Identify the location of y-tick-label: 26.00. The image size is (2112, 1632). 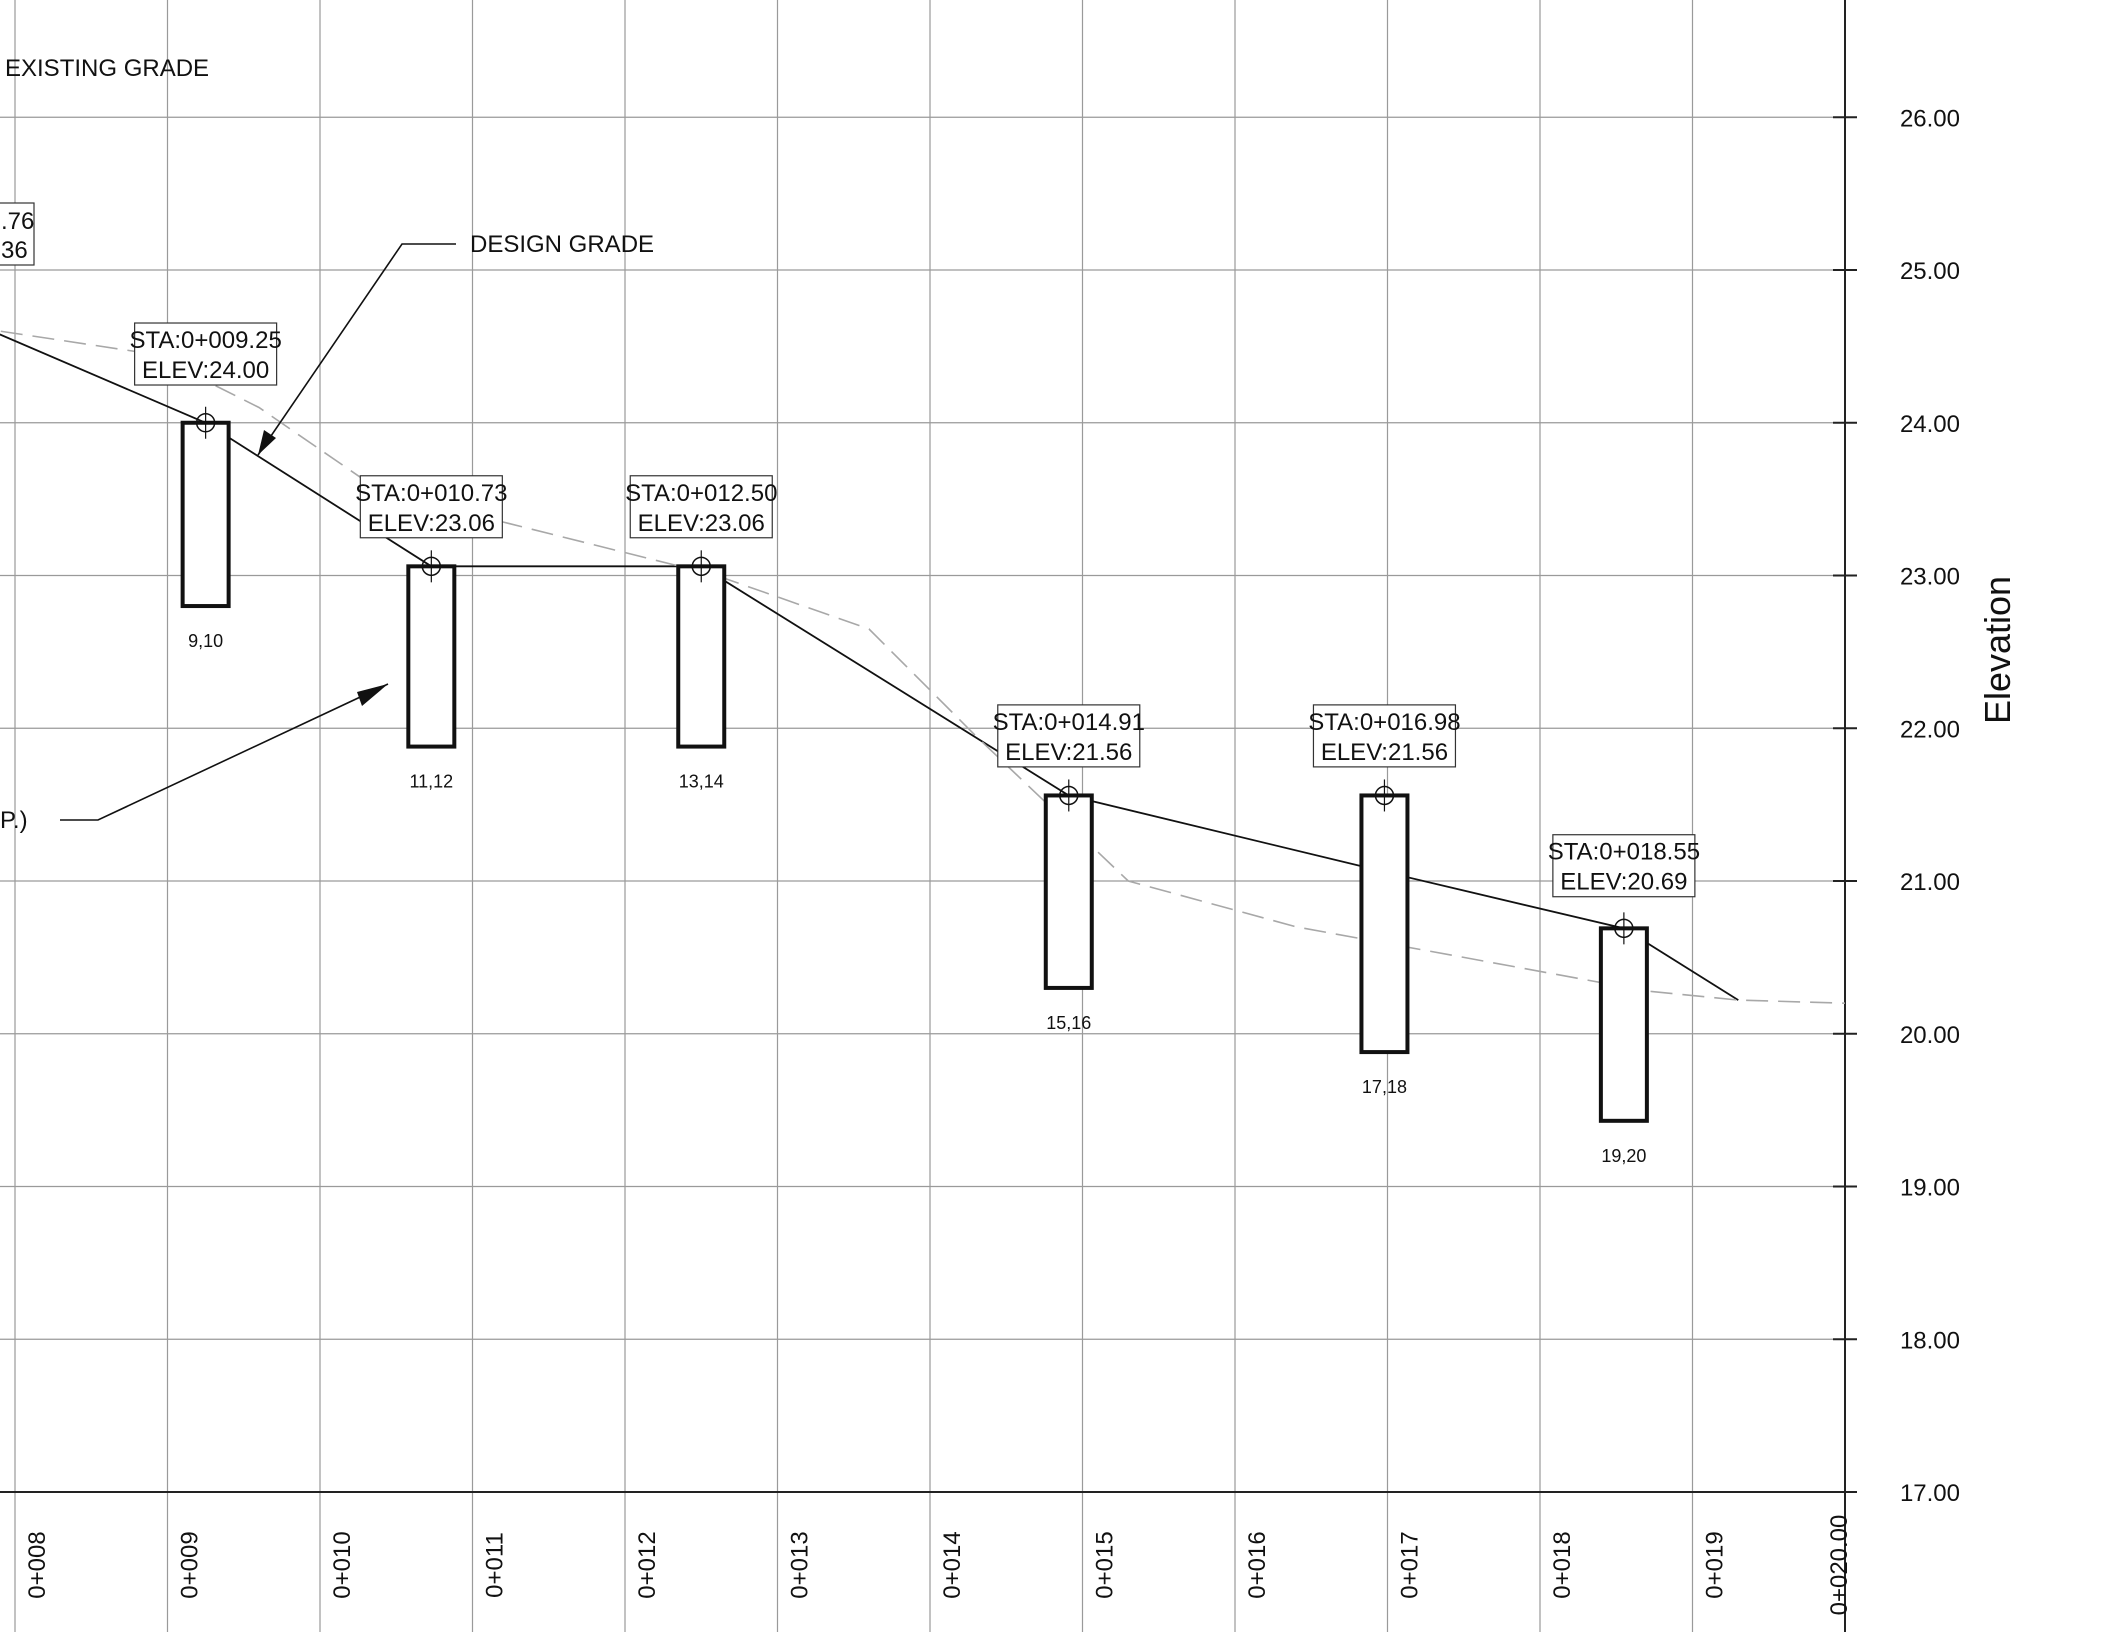
(1930, 118).